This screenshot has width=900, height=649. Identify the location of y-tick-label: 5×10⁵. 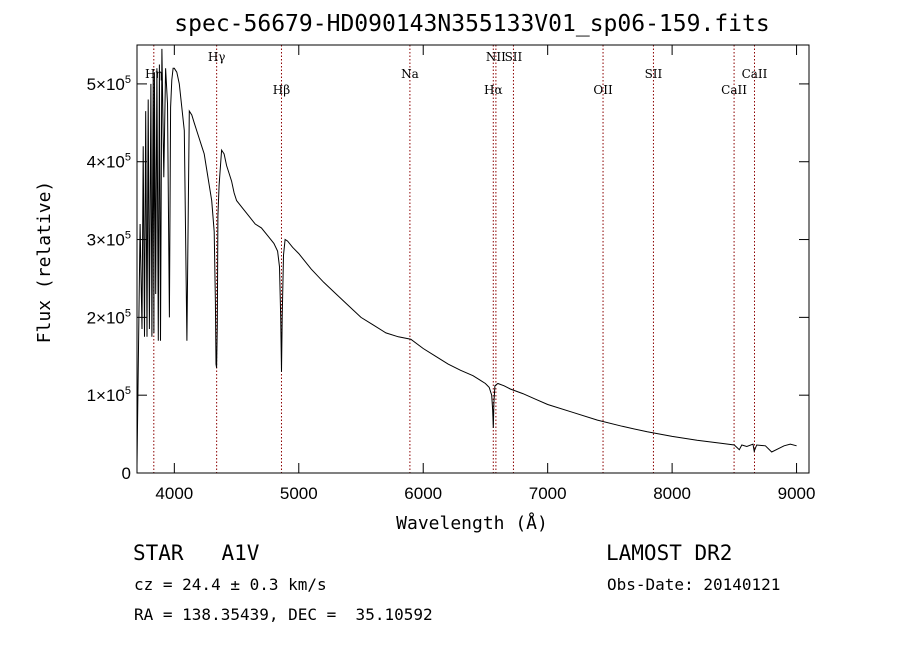
(109, 84).